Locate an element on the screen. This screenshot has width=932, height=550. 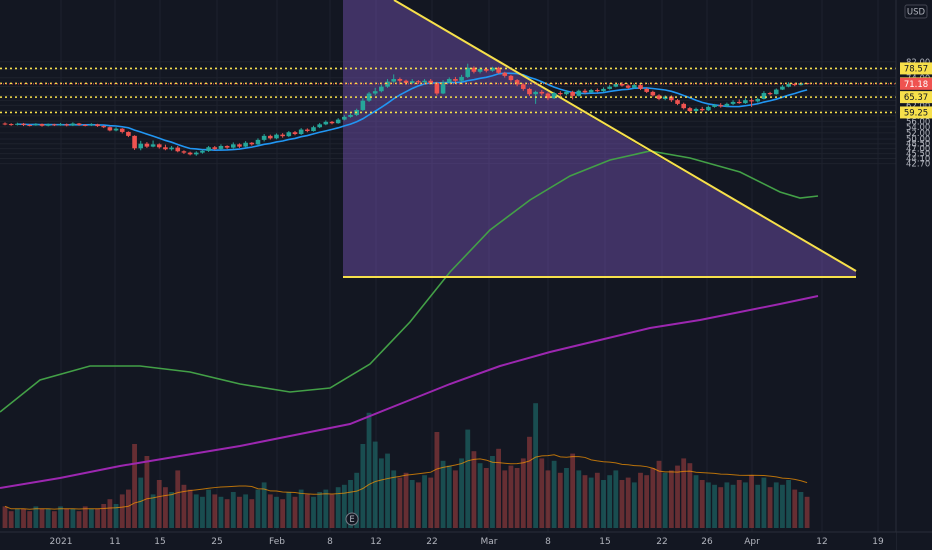
price-tick-label: 54.00 is located at coordinates (918, 128).